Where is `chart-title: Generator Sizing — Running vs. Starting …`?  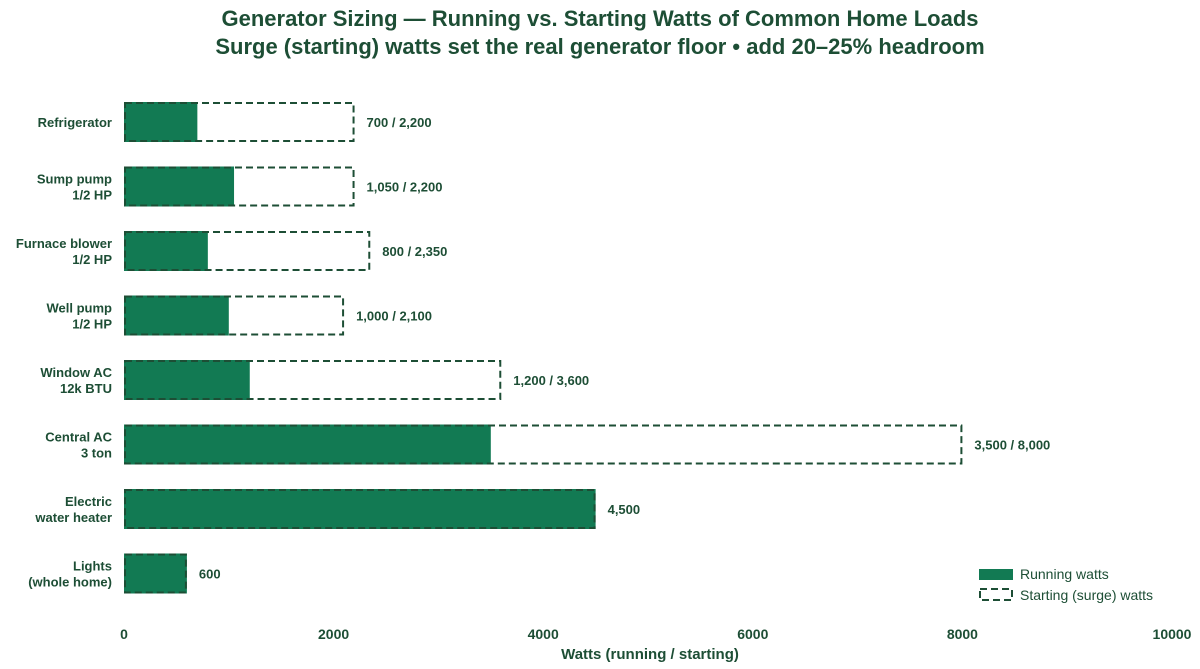 chart-title: Generator Sizing — Running vs. Starting … is located at coordinates (600, 18).